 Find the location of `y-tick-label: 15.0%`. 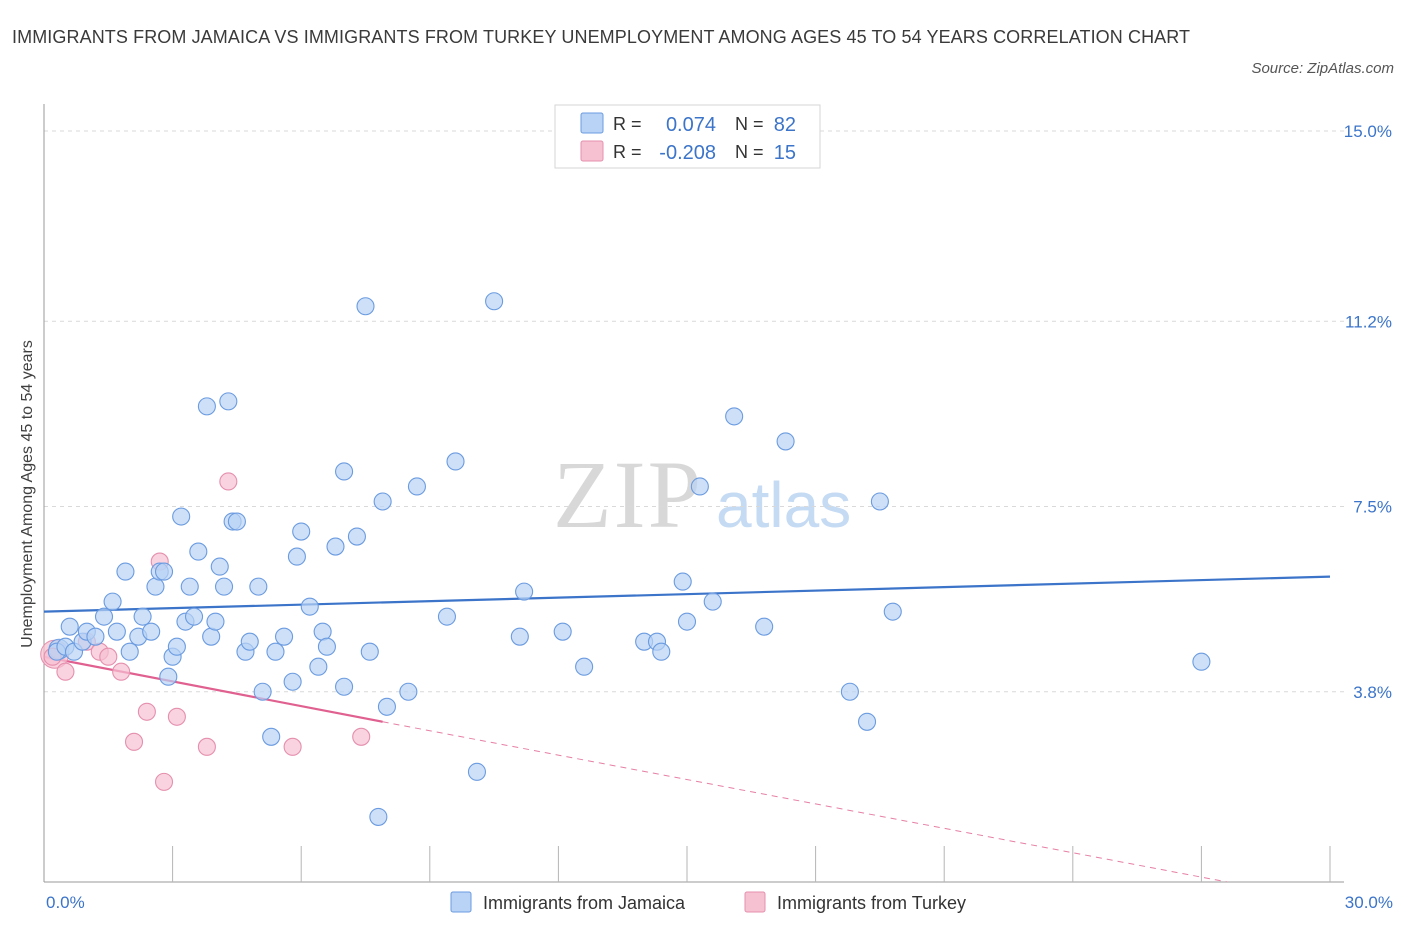

y-tick-label: 15.0% is located at coordinates (1368, 131).